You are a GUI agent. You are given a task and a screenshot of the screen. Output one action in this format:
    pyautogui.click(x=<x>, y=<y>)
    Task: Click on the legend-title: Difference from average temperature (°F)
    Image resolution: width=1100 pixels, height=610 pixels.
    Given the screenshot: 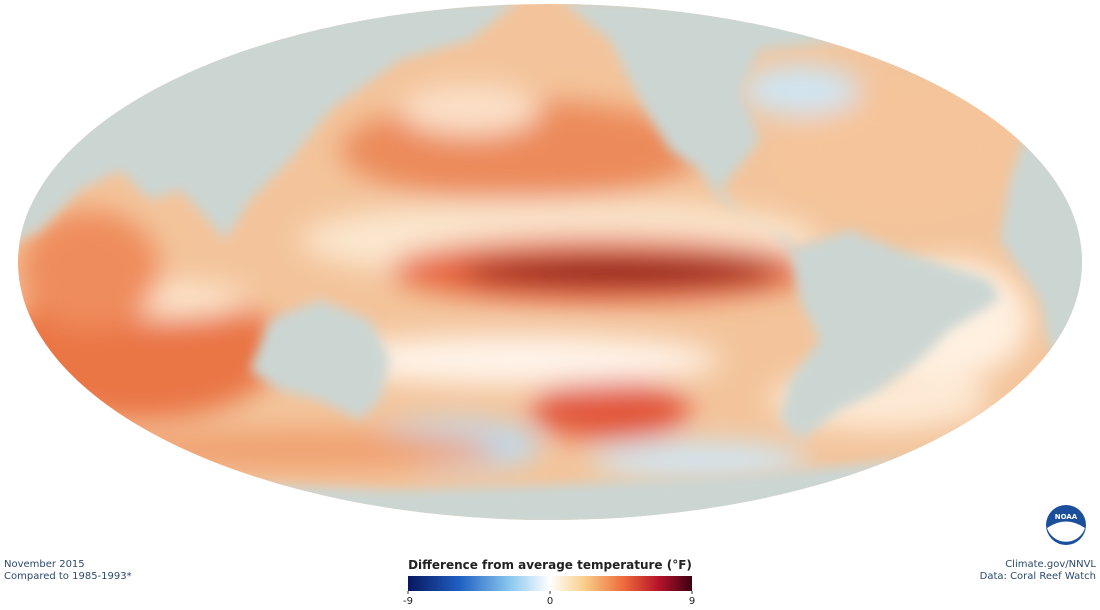 What is the action you would take?
    pyautogui.click(x=550, y=565)
    